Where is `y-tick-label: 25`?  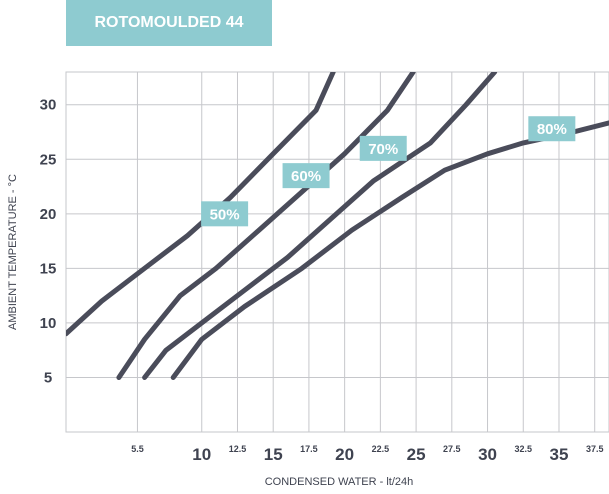
y-tick-label: 25 is located at coordinates (48, 159).